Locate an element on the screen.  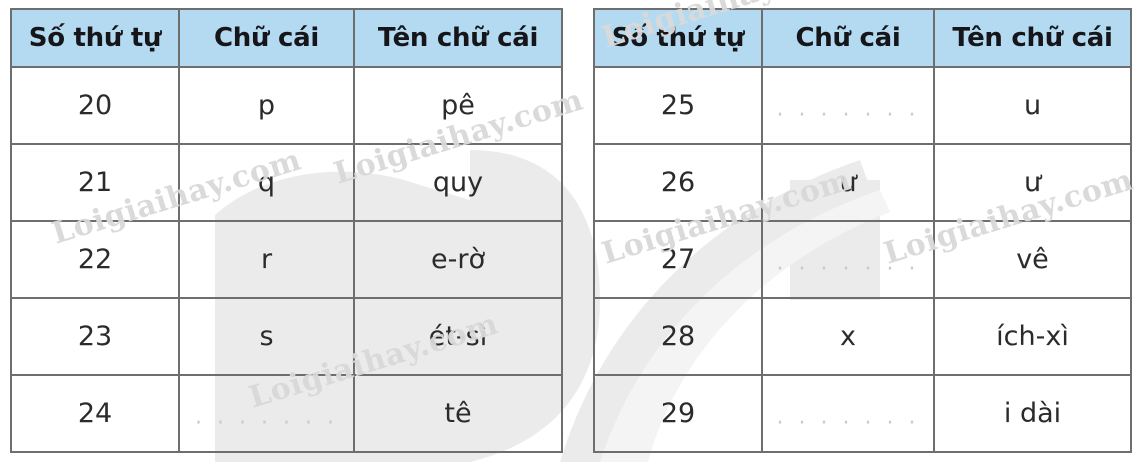
cell-letter: q is located at coordinates (266, 182).